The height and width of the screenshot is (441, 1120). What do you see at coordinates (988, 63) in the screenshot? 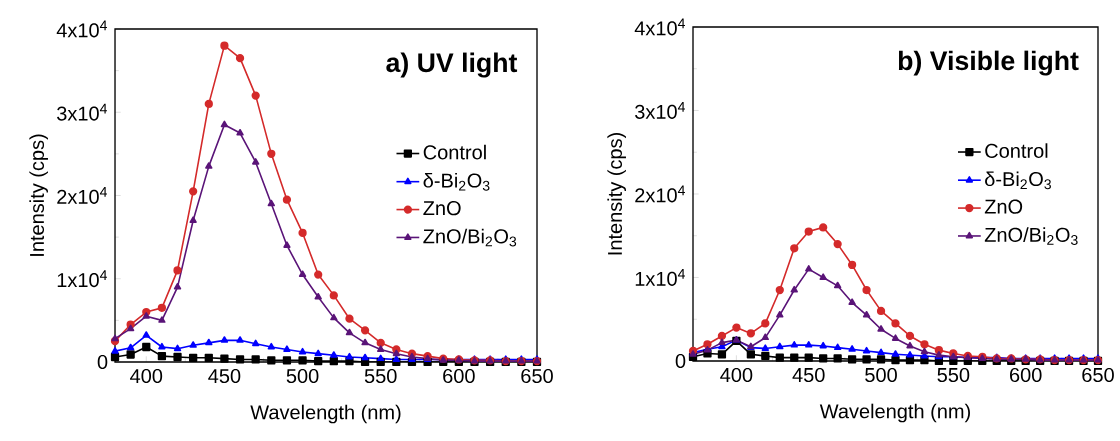
I see `text: b) Visible light` at bounding box center [988, 63].